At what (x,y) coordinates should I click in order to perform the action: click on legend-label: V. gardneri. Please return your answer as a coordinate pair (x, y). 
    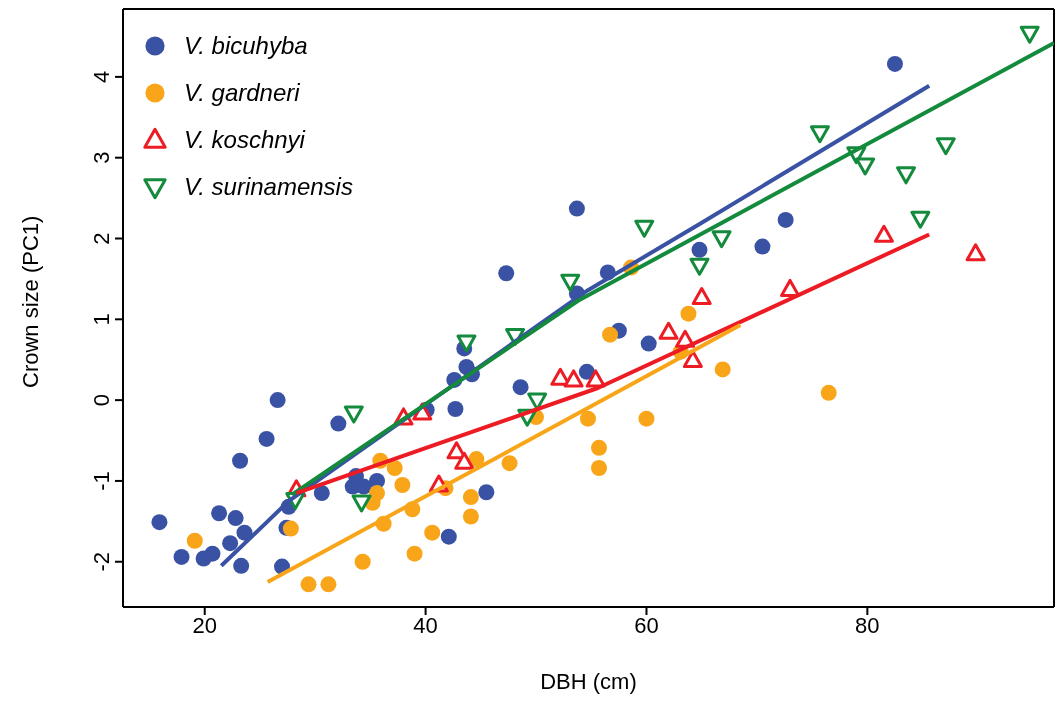
    Looking at the image, I should click on (242, 92).